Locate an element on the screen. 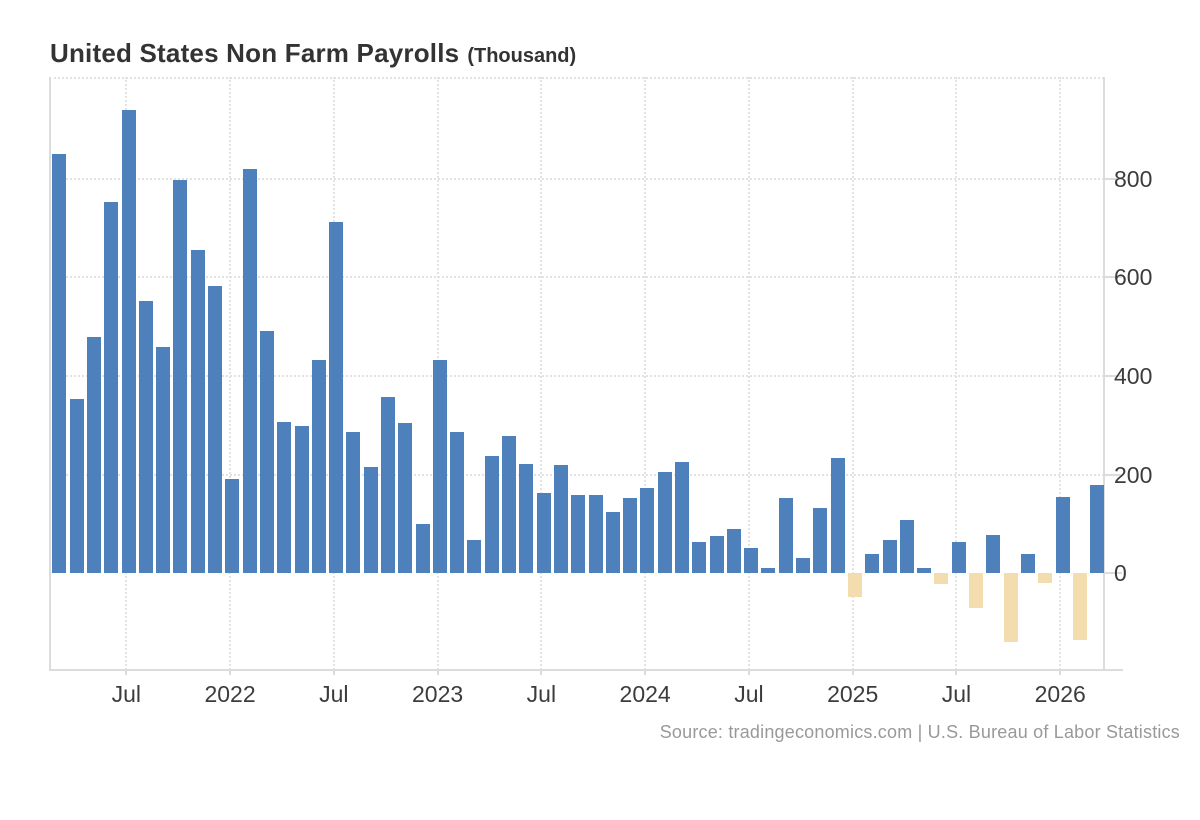 The image size is (1200, 820). y-tick-label-200: 200 is located at coordinates (1133, 474).